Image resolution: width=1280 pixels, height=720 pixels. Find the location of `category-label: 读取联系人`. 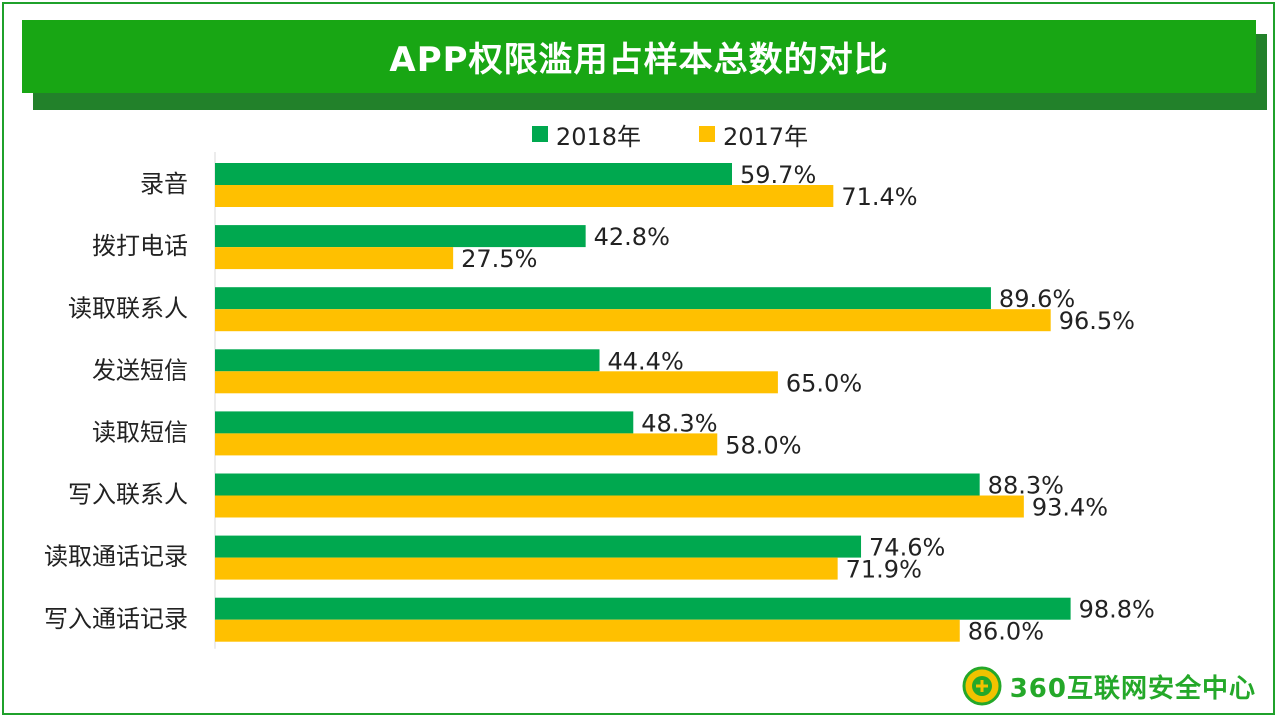

category-label: 读取联系人 is located at coordinates (128, 308).